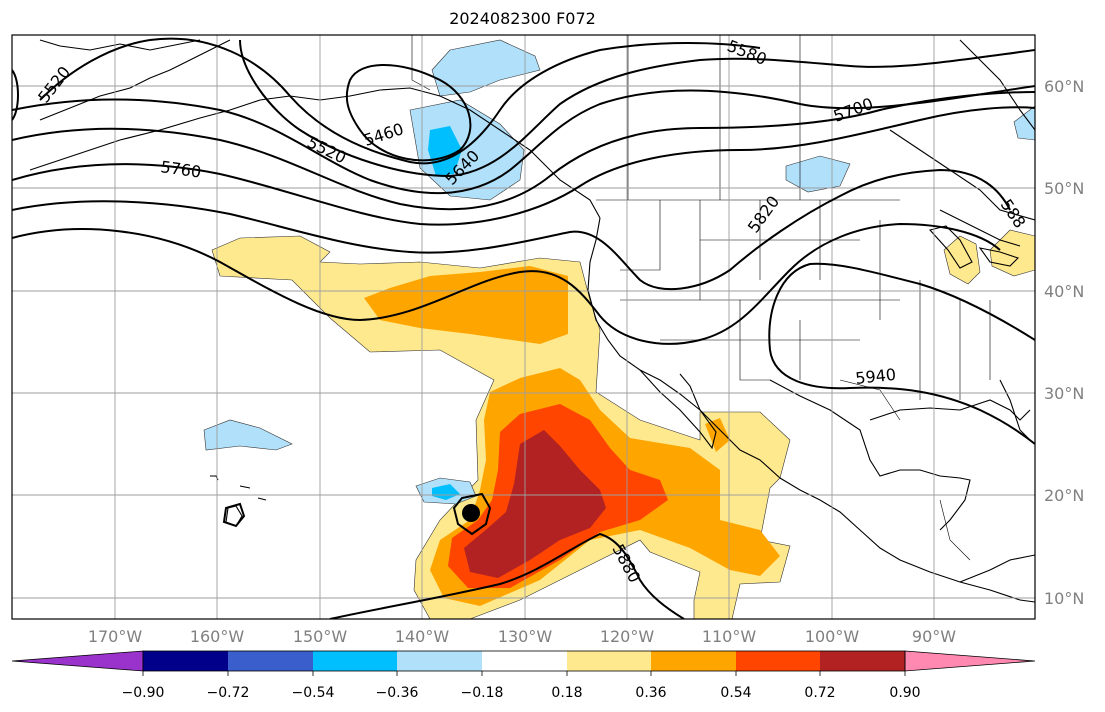 The width and height of the screenshot is (1105, 712). What do you see at coordinates (446, 492) in the screenshot?
I see `shading-blue-cyclone` at bounding box center [446, 492].